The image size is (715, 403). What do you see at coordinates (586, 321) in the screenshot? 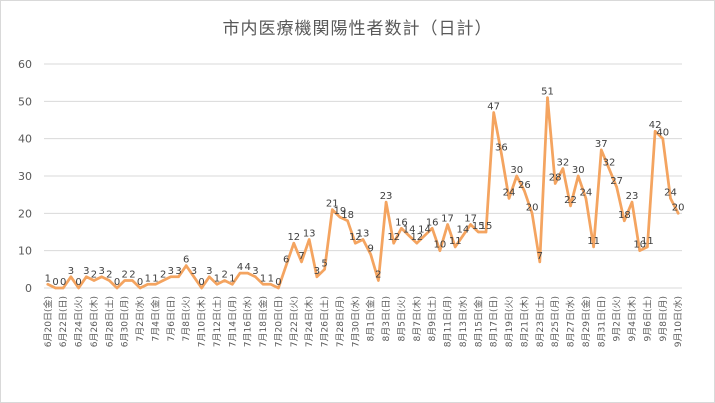
I see `x-tick-label: 8月29日(金)` at bounding box center [586, 321].